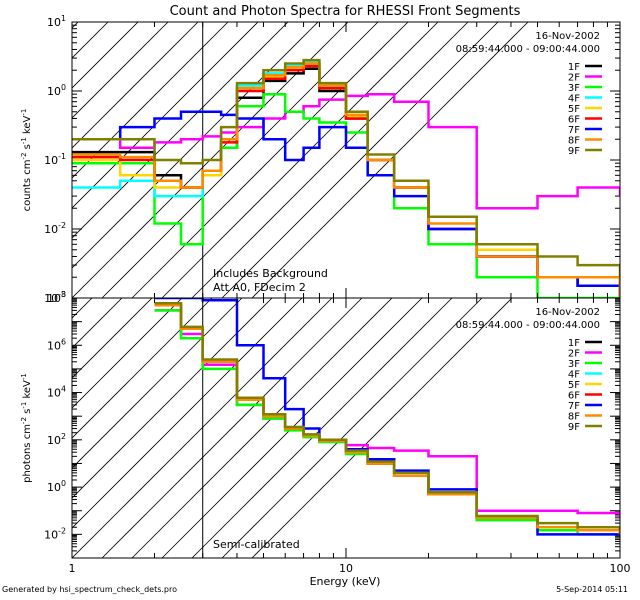  What do you see at coordinates (270, 273) in the screenshot?
I see `annotation-count: Includes Background` at bounding box center [270, 273].